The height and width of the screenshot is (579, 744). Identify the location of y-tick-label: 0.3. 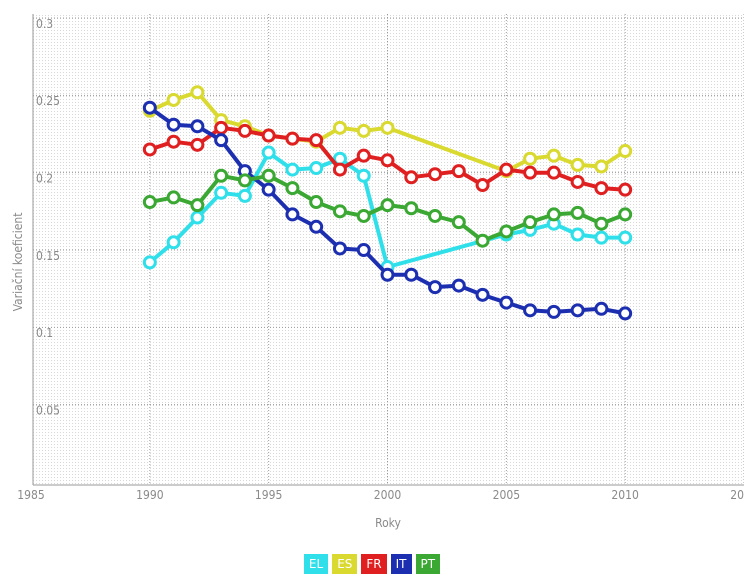
(44, 24).